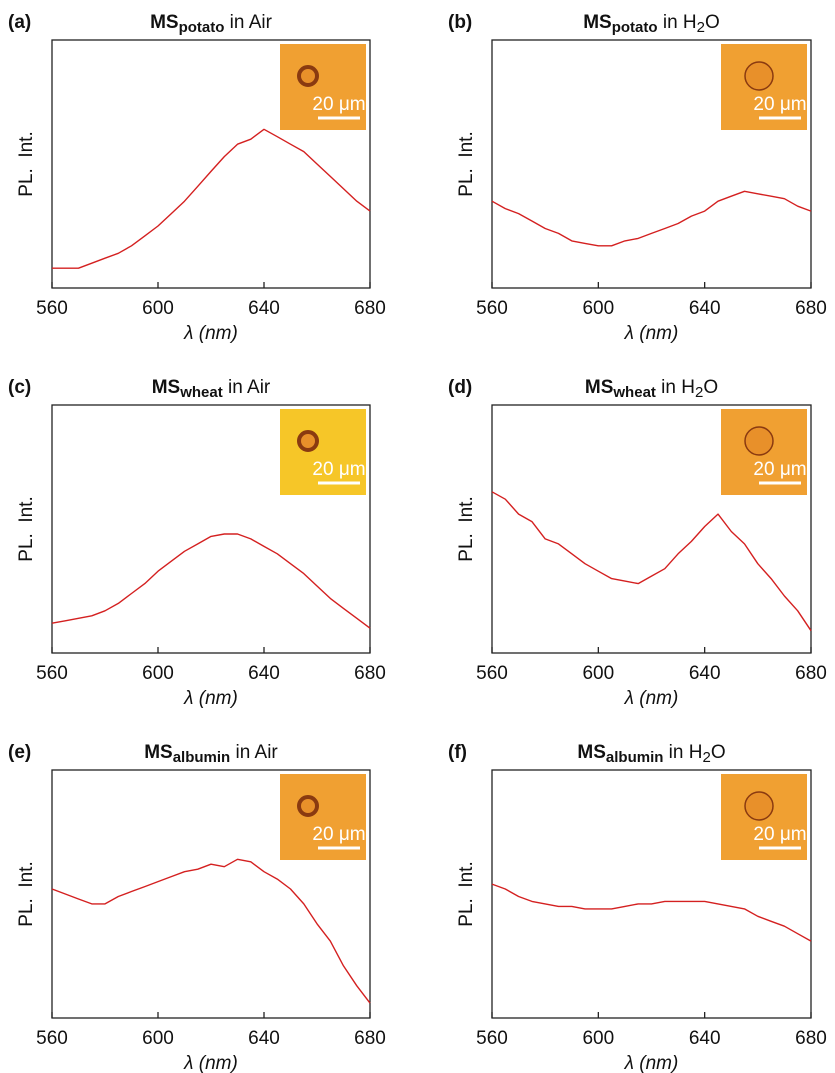  I want to click on panel-label: (d), so click(460, 387).